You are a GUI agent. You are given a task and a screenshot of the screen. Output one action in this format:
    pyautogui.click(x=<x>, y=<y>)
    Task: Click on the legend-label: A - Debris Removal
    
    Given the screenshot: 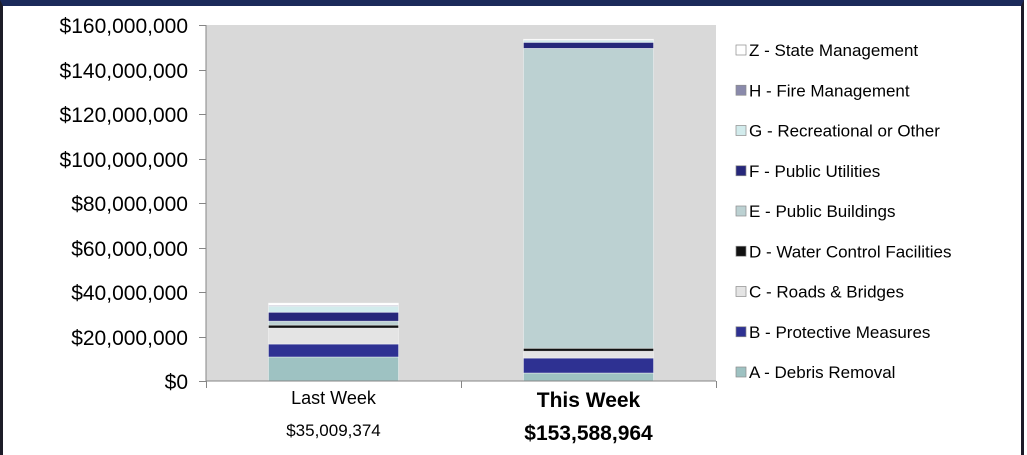 What is the action you would take?
    pyautogui.click(x=822, y=372)
    